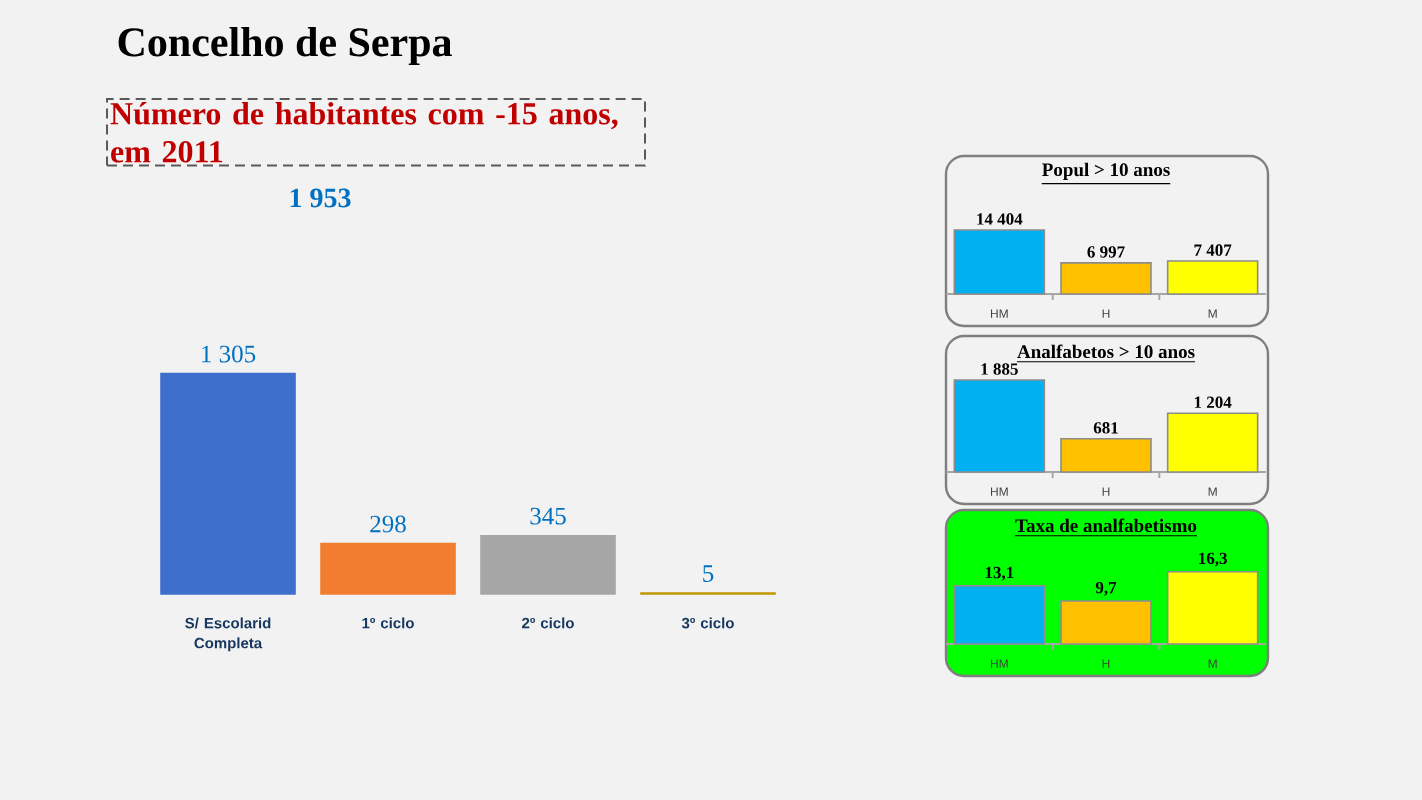 This screenshot has height=800, width=1422. I want to click on chart-title: Taxa de analfabetismo, so click(1106, 525).